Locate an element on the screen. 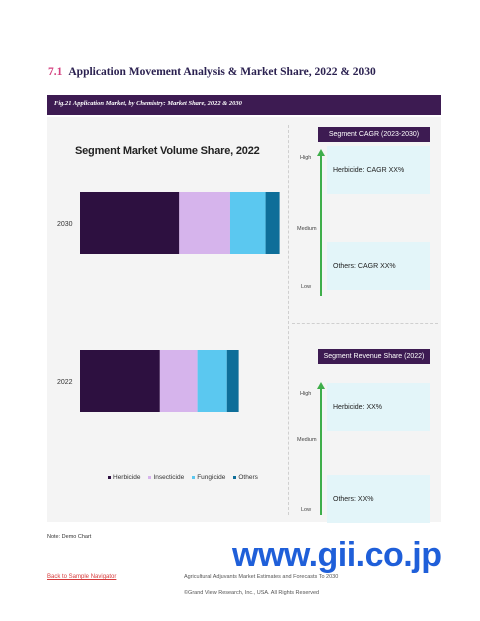  category-label-2022: 2022 is located at coordinates (65, 382).